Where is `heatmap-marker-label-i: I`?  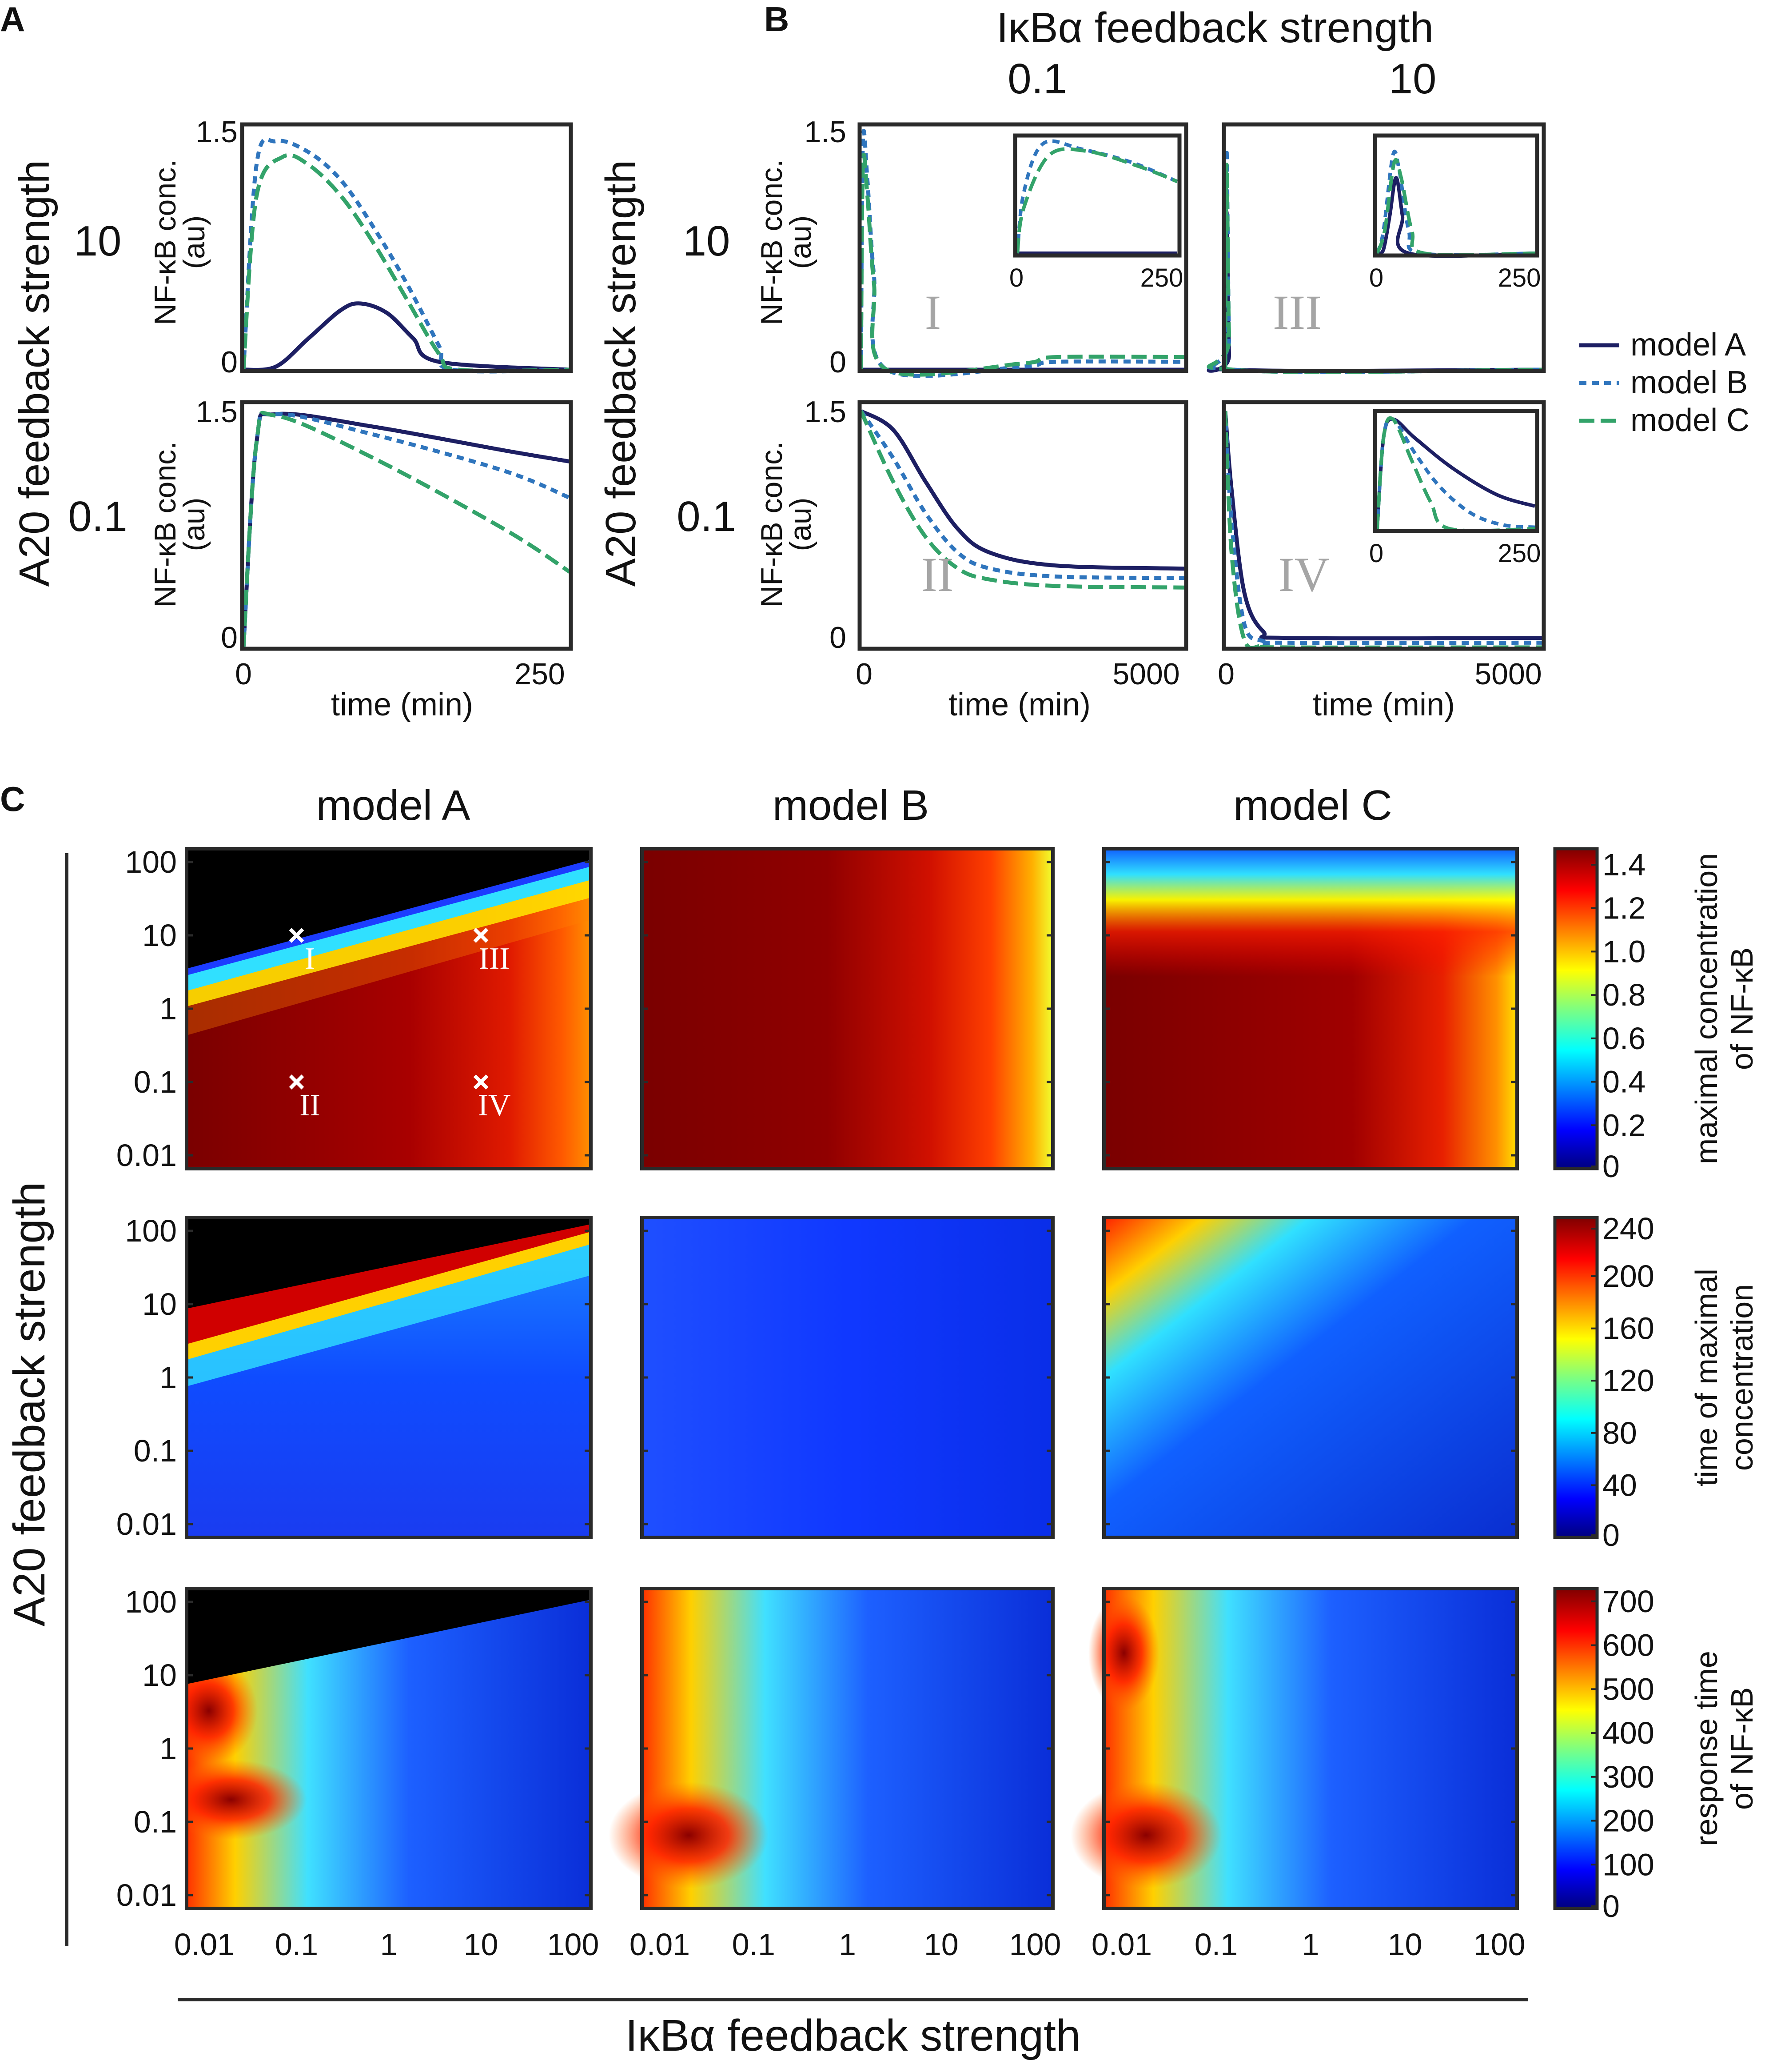 heatmap-marker-label-i: I is located at coordinates (310, 959).